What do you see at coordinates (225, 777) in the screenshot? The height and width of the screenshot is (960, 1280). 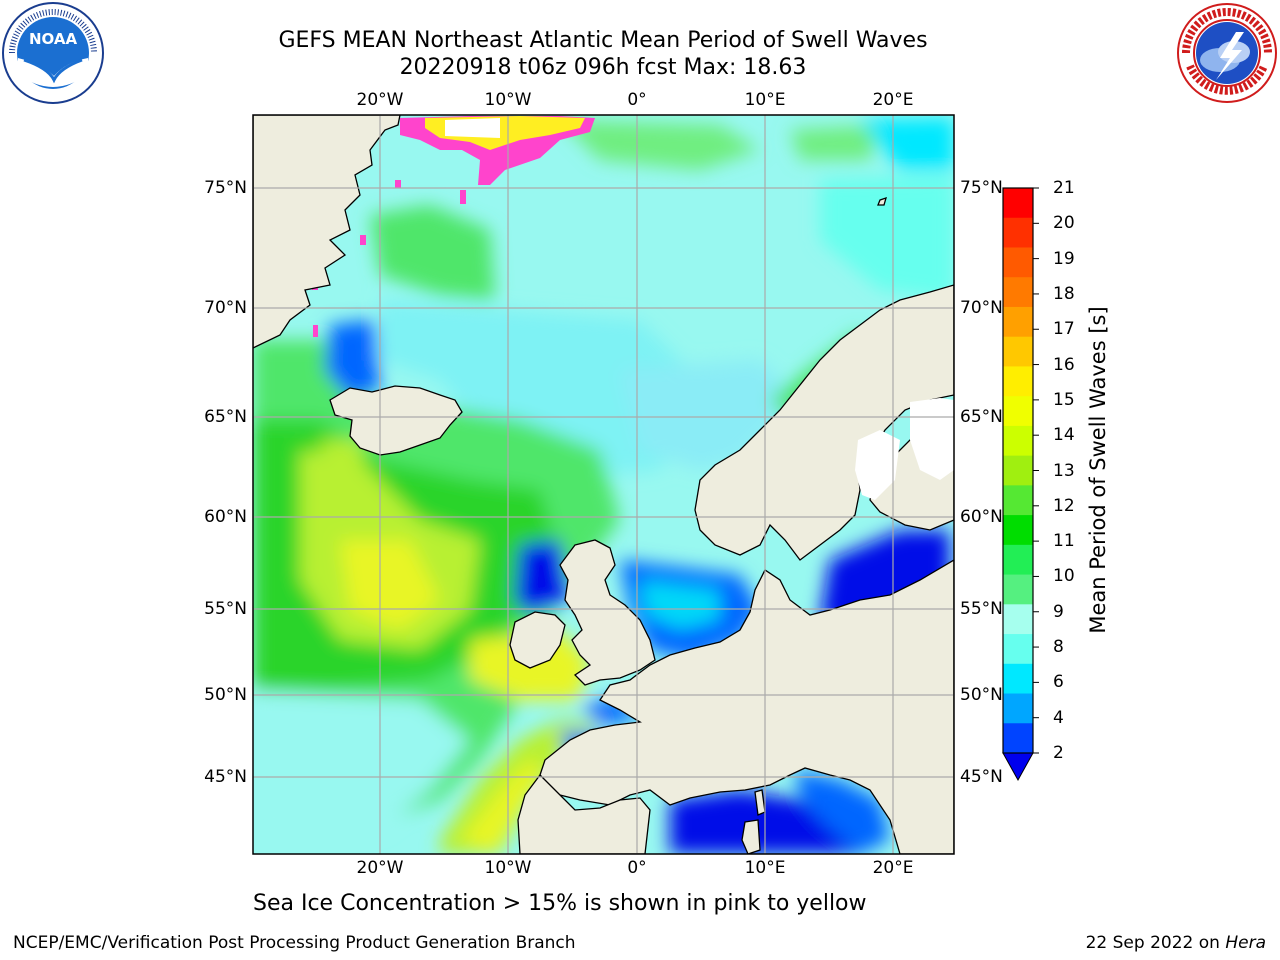 I see `lat-label-left: 45°N` at bounding box center [225, 777].